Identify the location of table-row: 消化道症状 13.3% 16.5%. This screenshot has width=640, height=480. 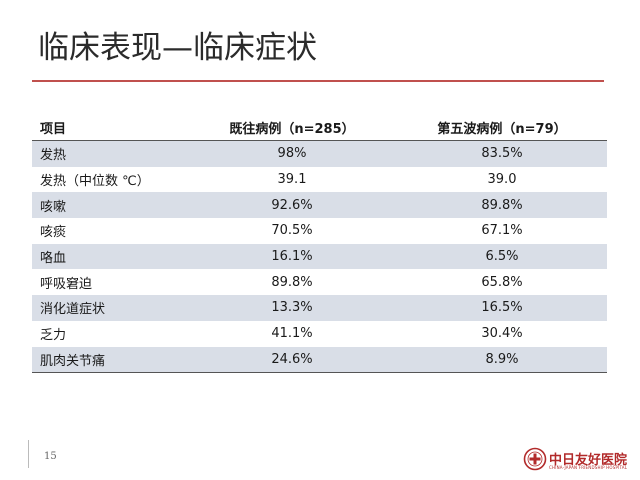
(319, 308).